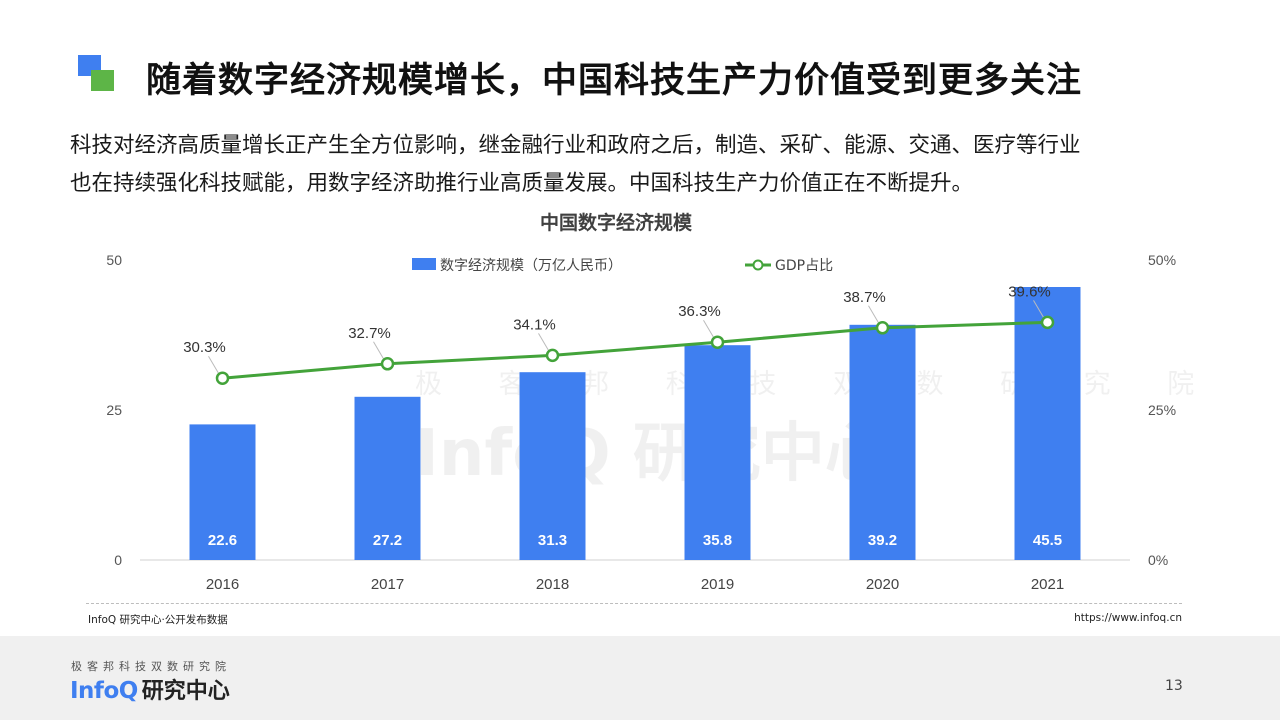 This screenshot has height=720, width=1280. I want to click on line-value-label: 30.3%, so click(204, 347).